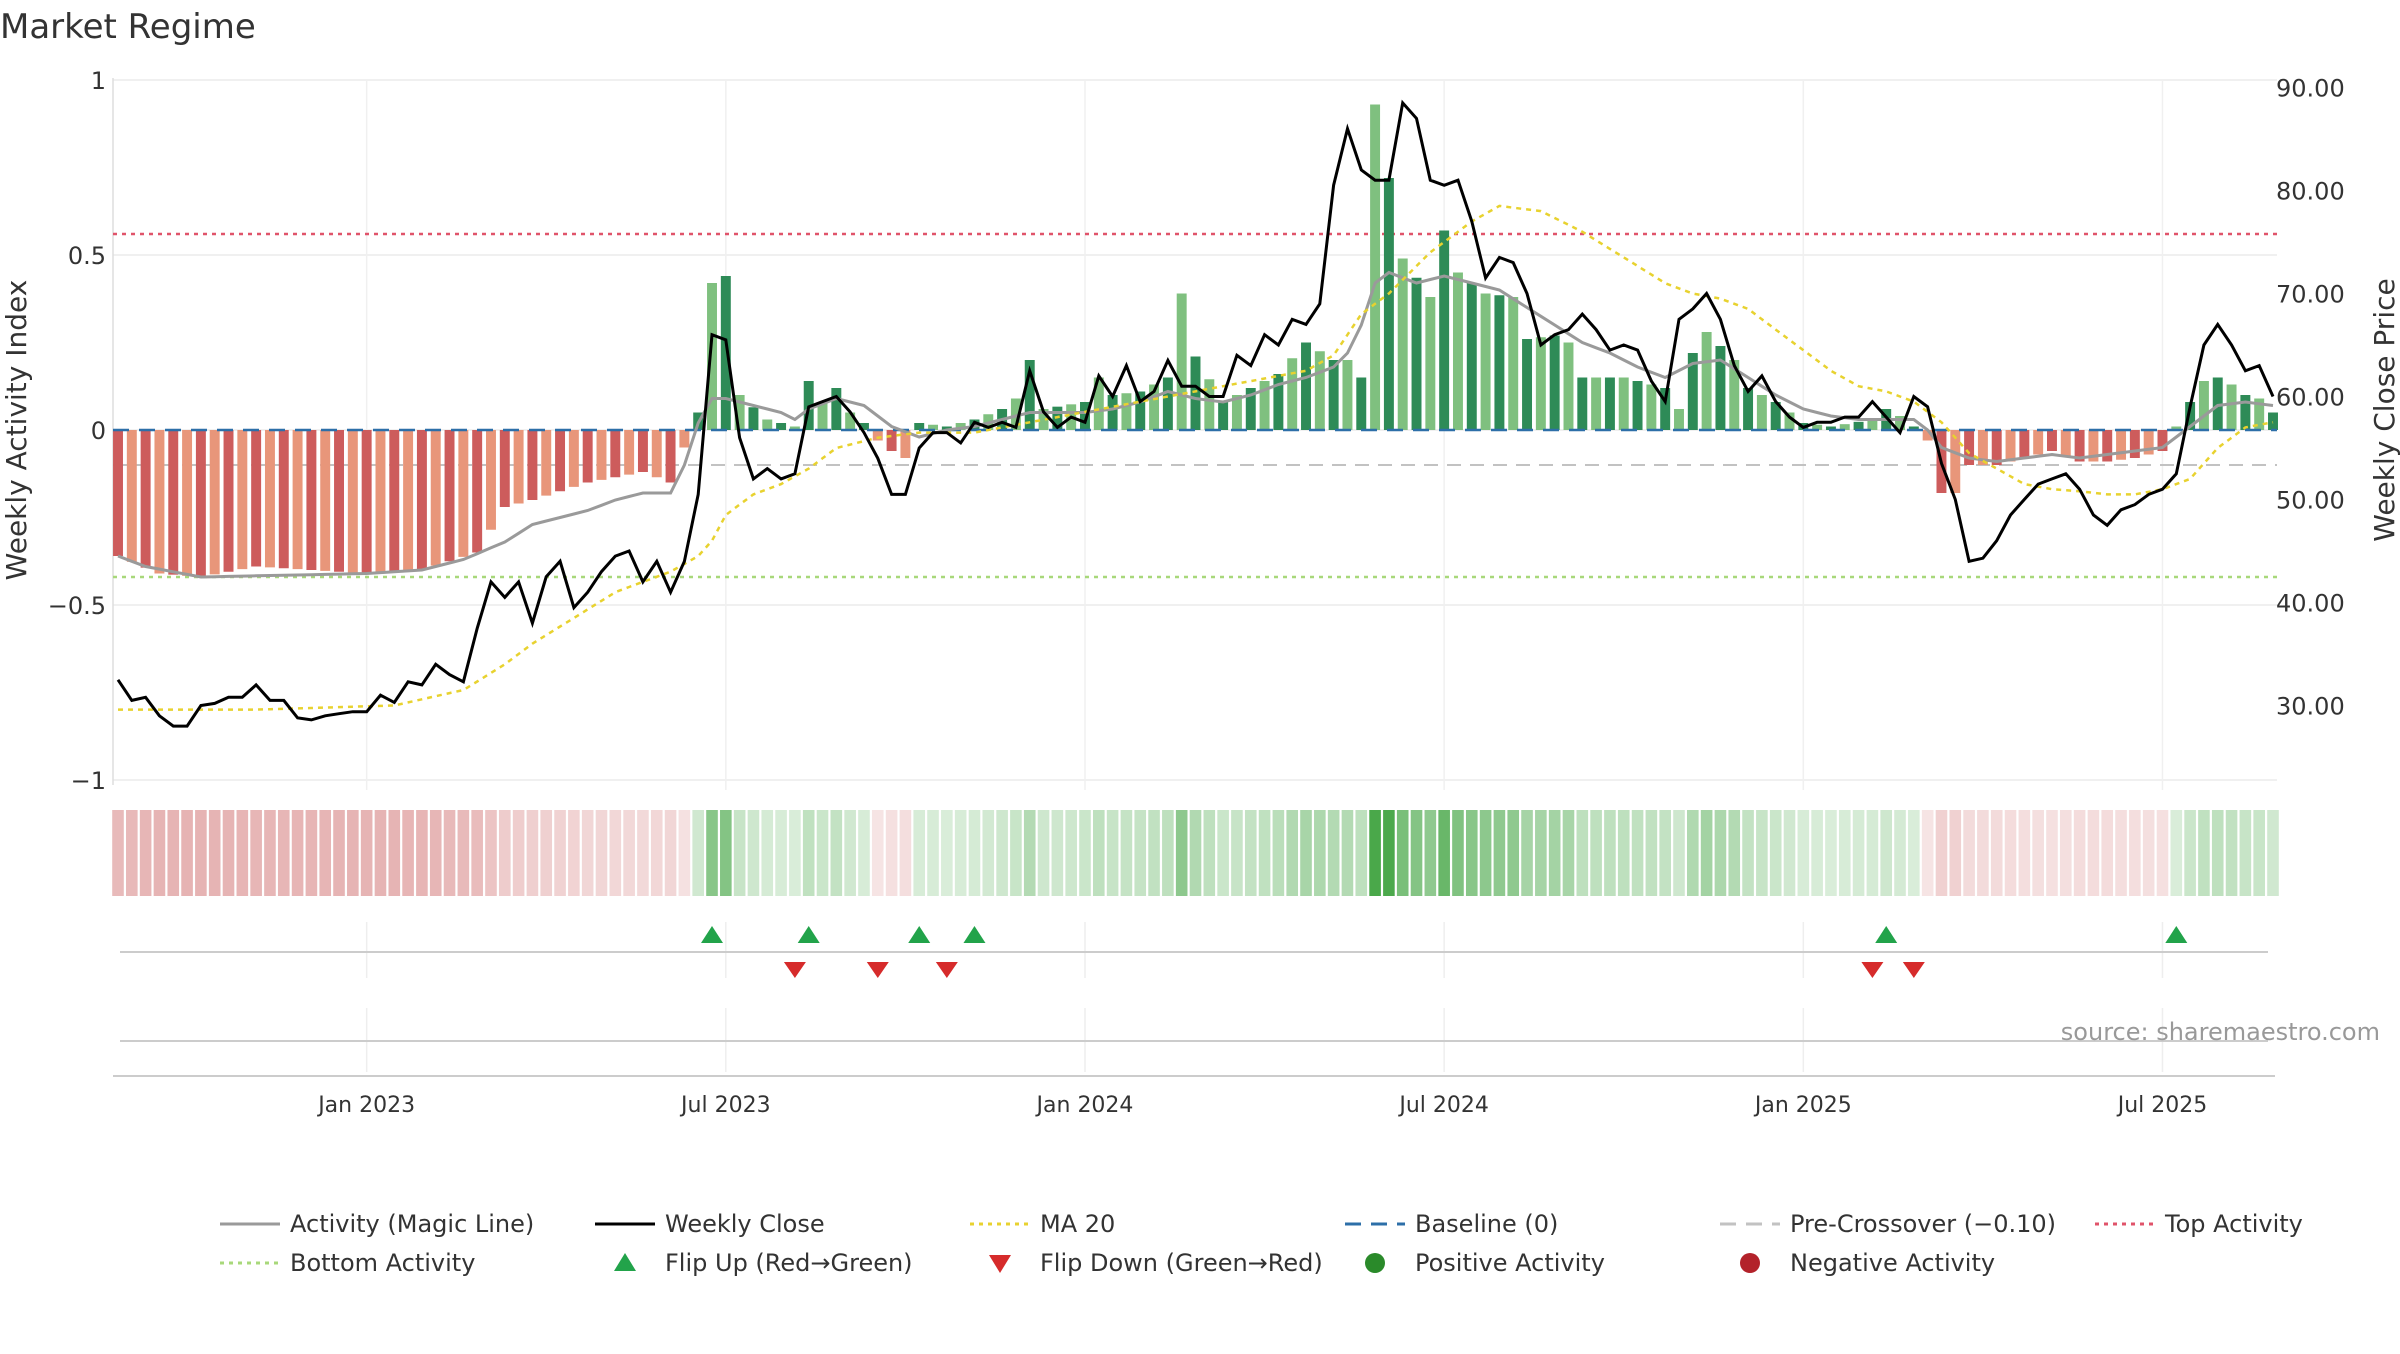  Describe the element at coordinates (1181, 1263) in the screenshot. I see `legend-label: Flip Down (Green→Red)` at that location.